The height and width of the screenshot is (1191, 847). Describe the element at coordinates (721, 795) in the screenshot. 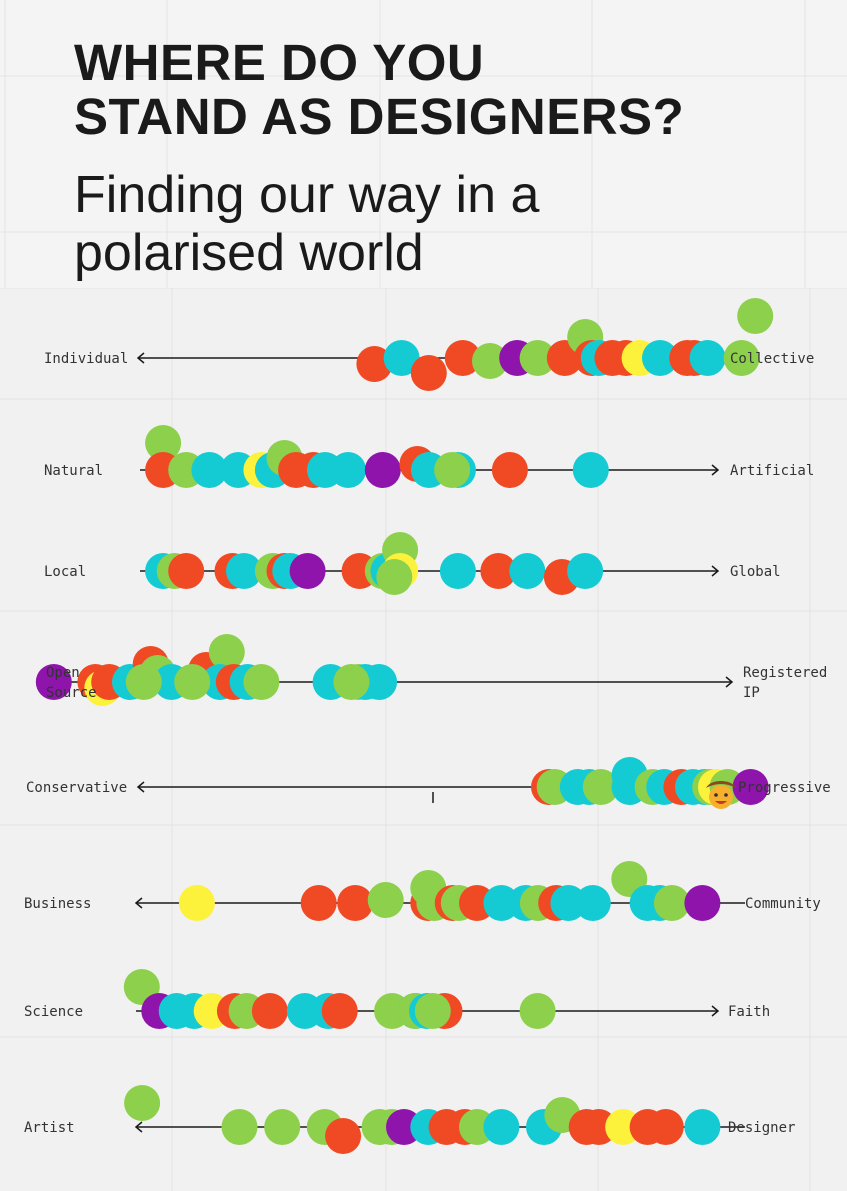

I see `cowboy-emoji-icon` at that location.